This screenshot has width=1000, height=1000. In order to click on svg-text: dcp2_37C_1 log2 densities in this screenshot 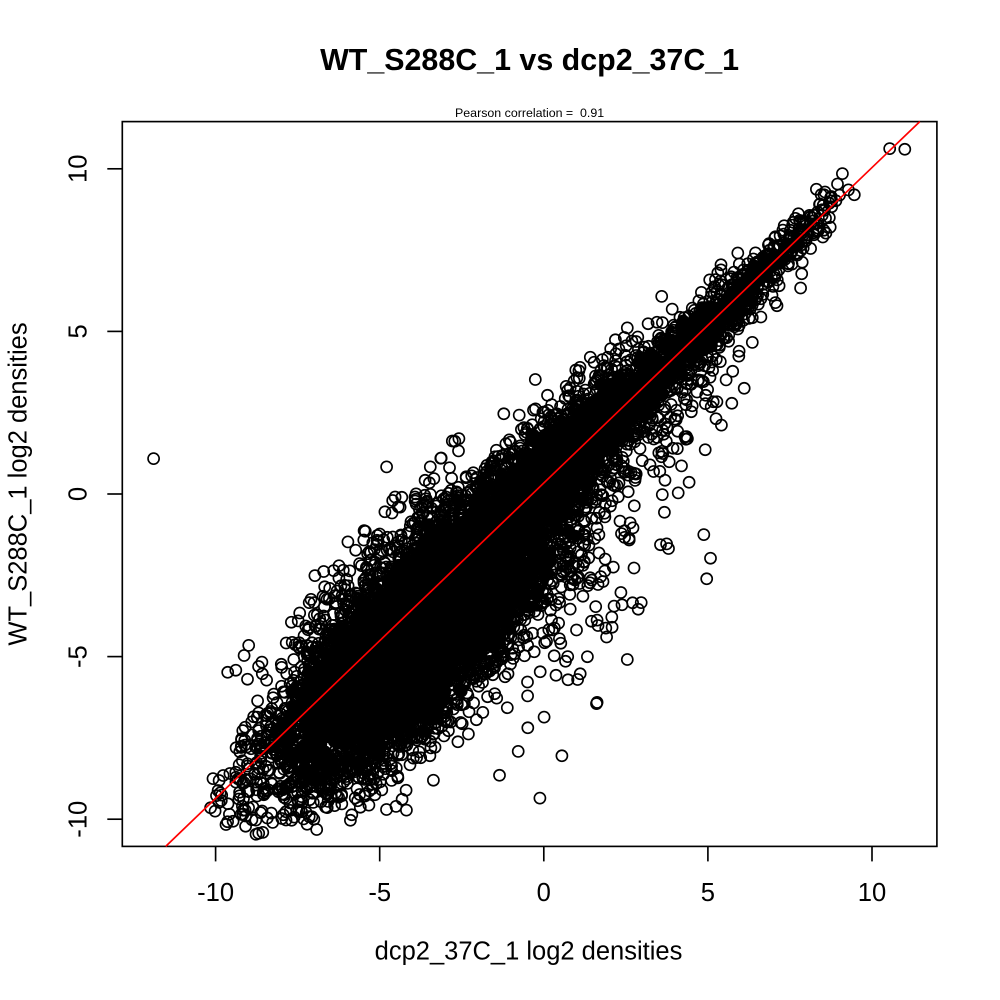, I will do `click(529, 952)`.